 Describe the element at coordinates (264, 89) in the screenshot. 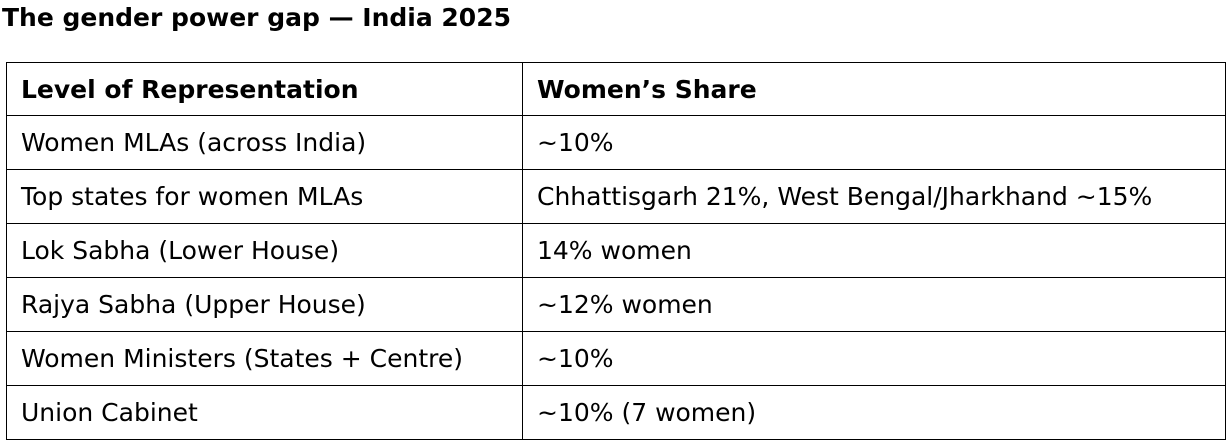

I see `header-cell: Level of Representation` at that location.